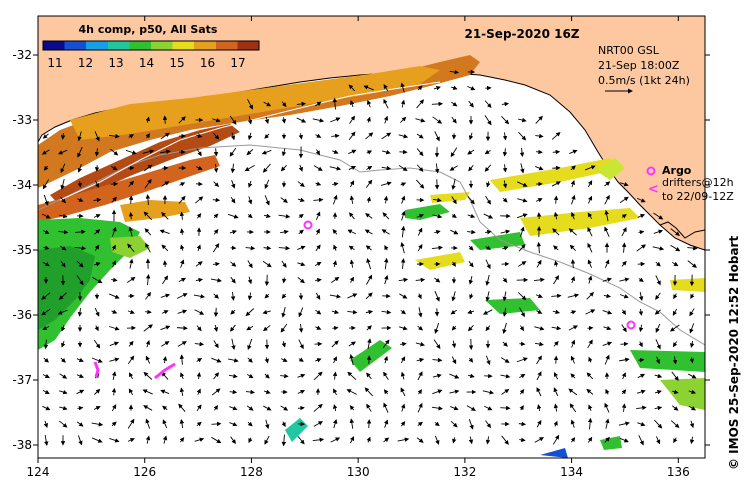  Describe the element at coordinates (165, 371) in the screenshot. I see `drifter-track` at that location.